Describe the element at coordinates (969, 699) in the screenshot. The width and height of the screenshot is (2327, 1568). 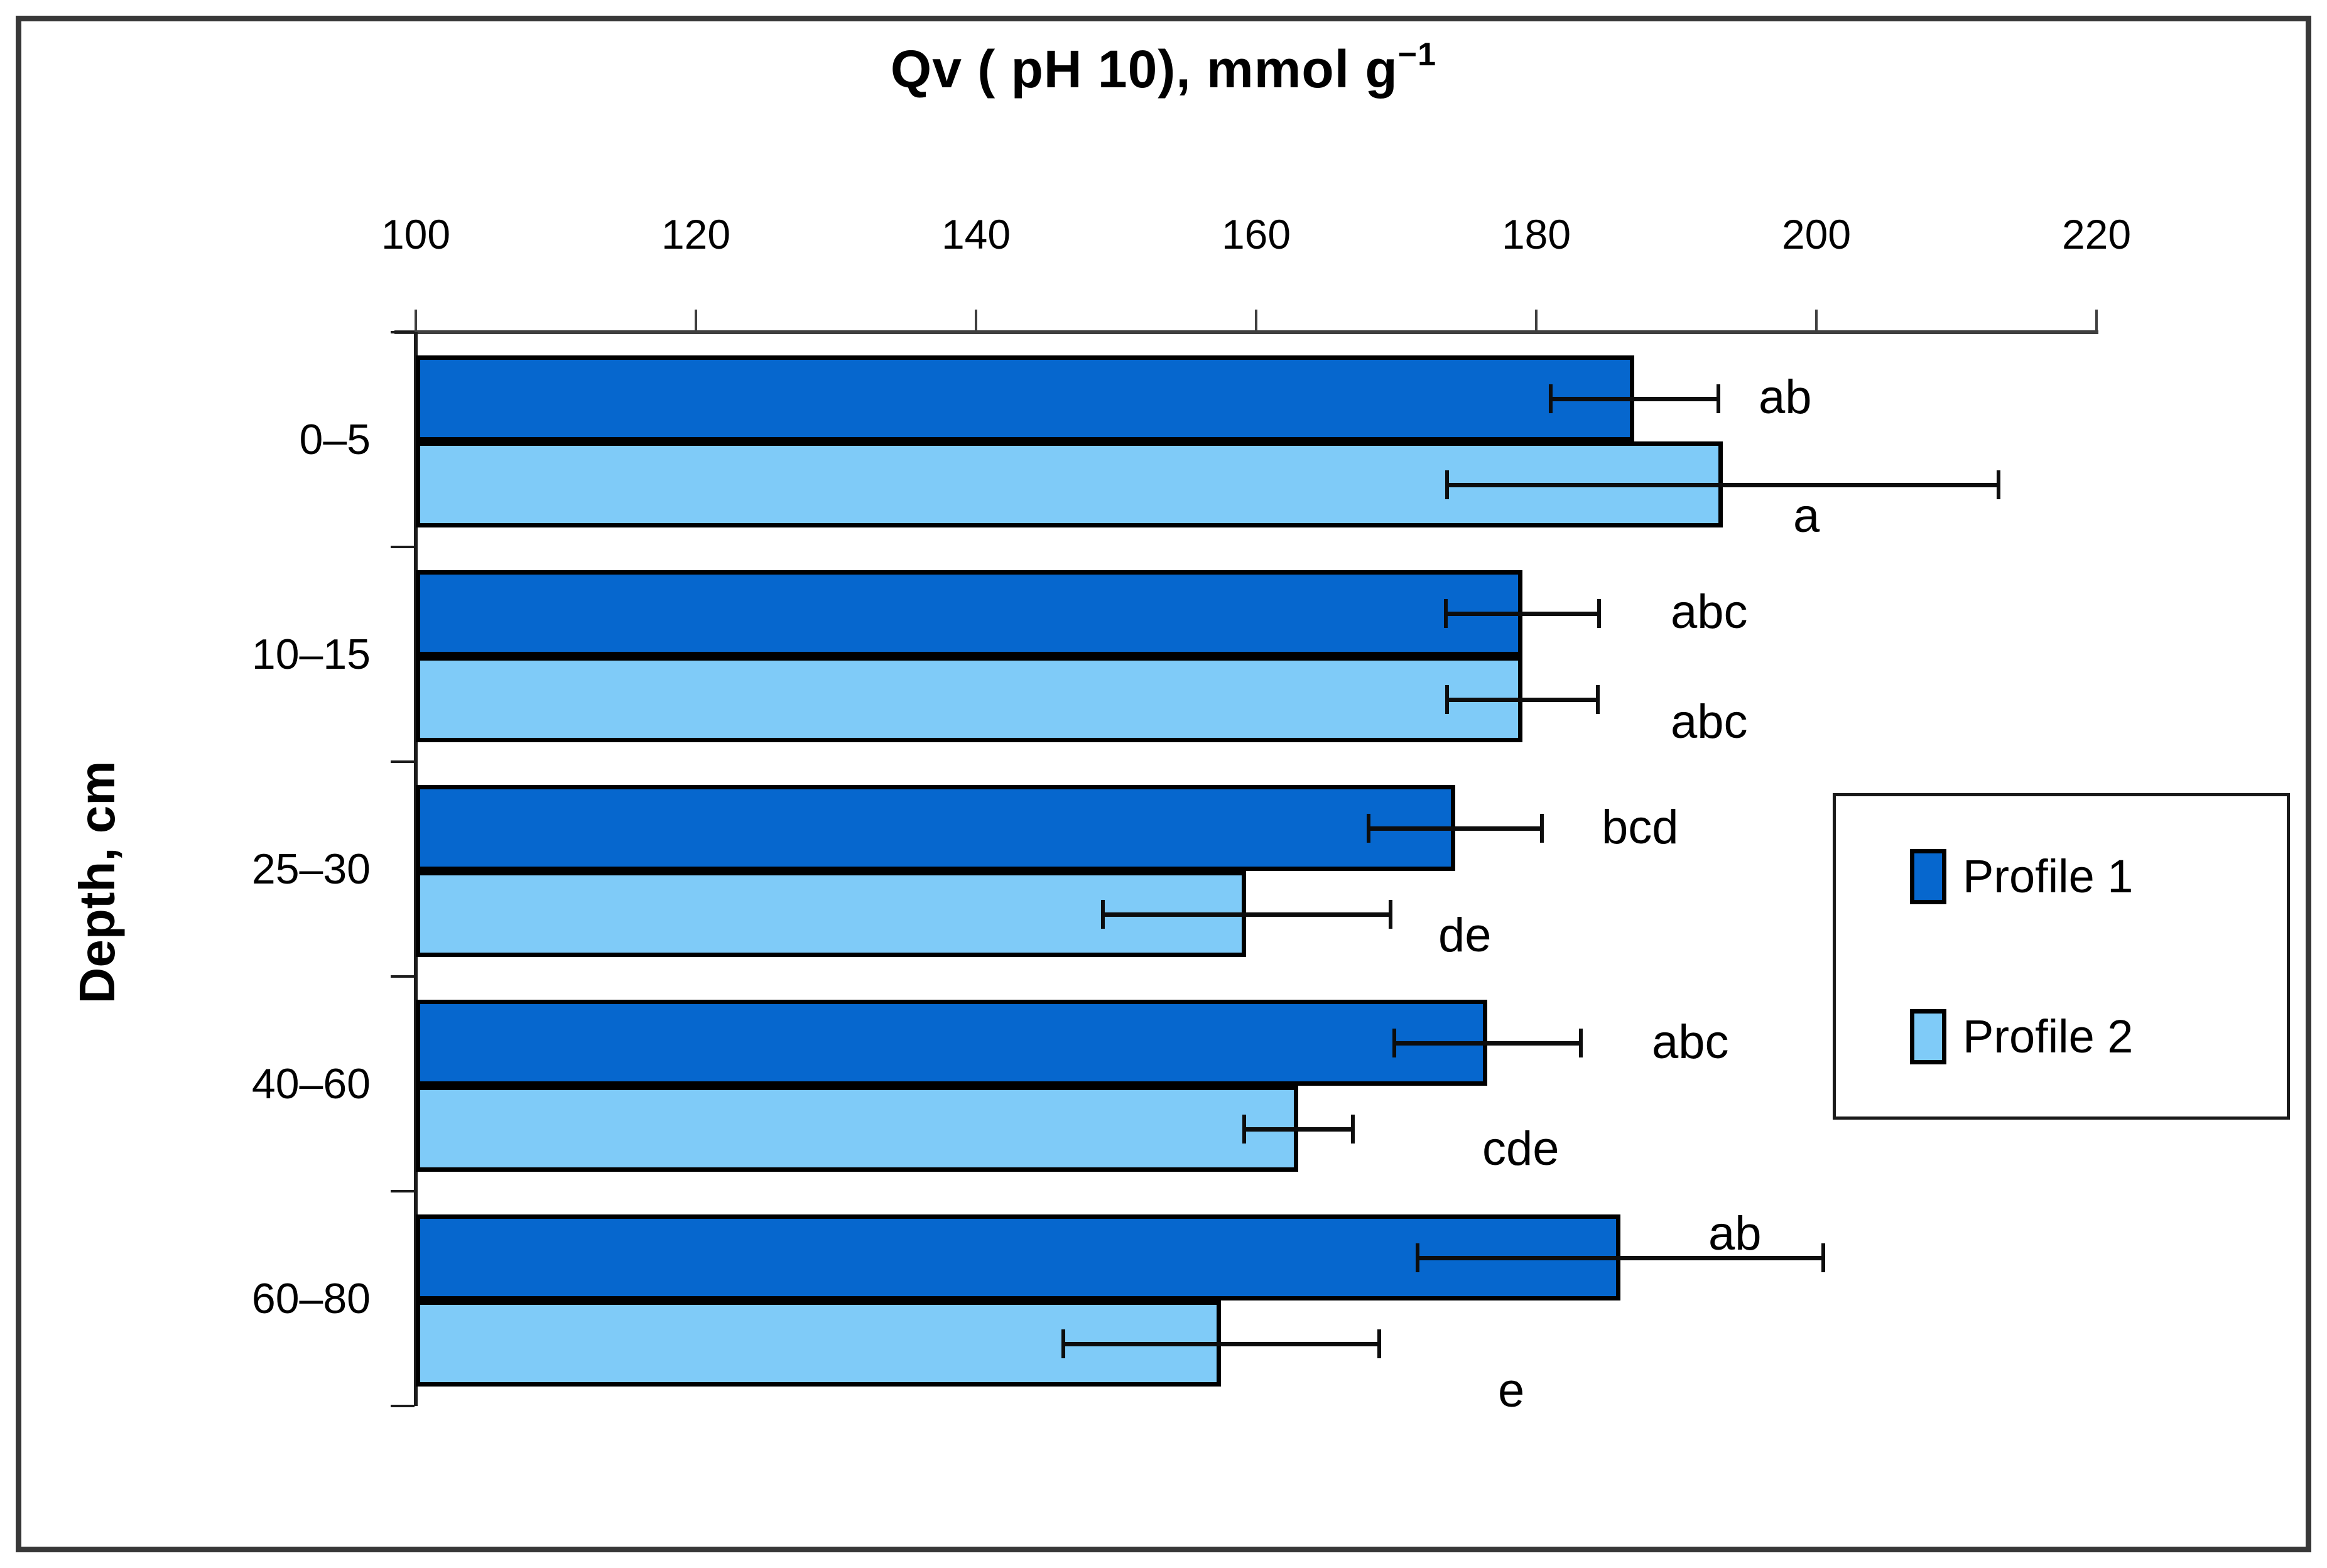
I see `bar-profile-2-10–15` at that location.